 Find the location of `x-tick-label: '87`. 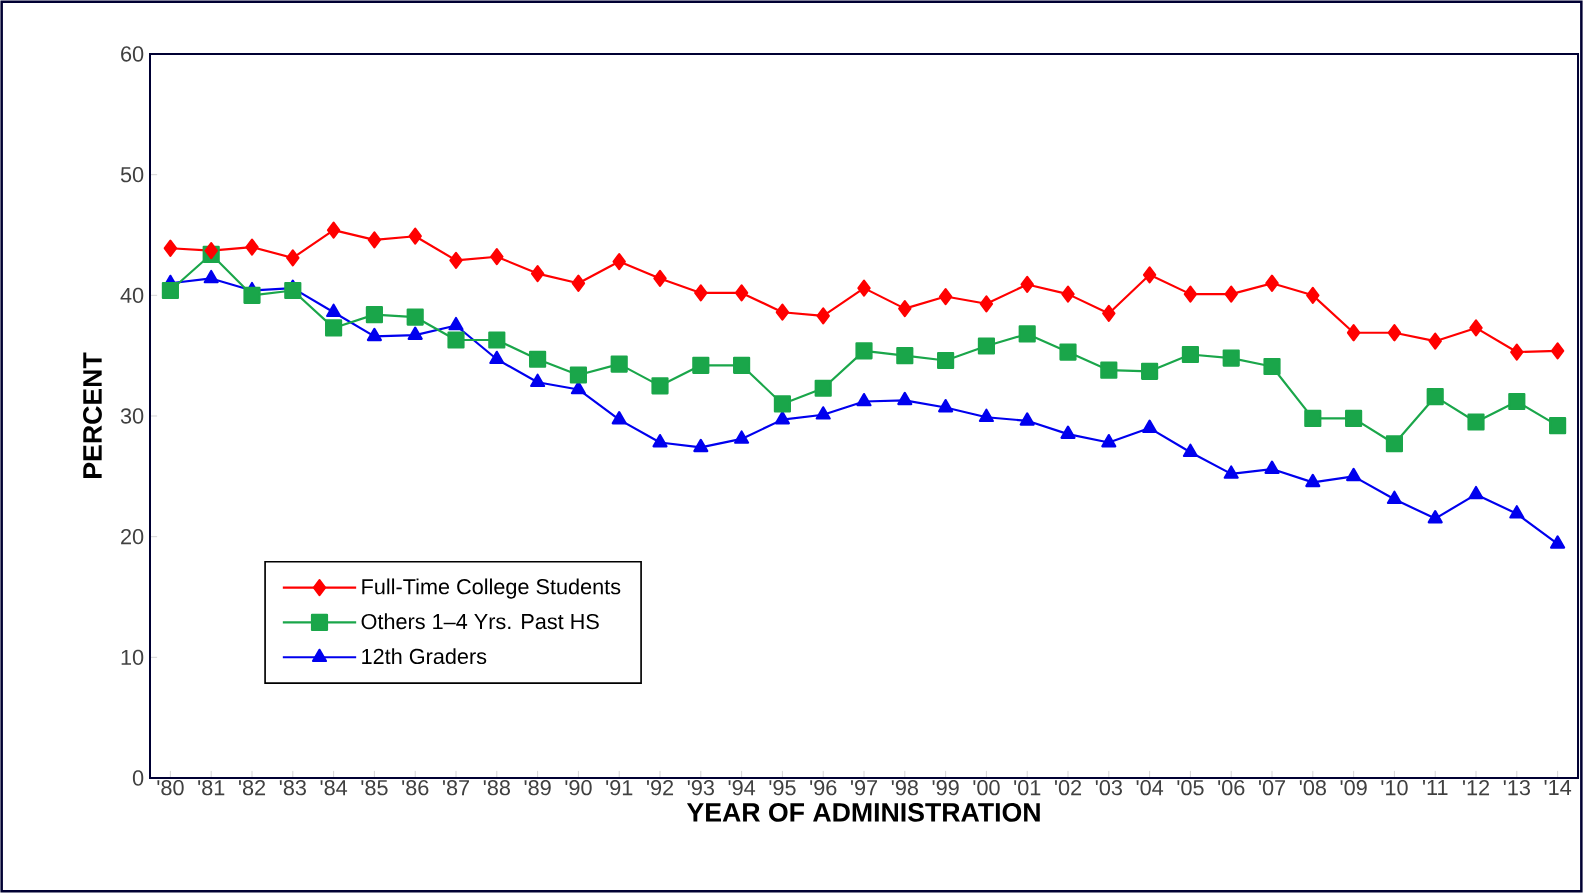

x-tick-label: '87 is located at coordinates (456, 788).